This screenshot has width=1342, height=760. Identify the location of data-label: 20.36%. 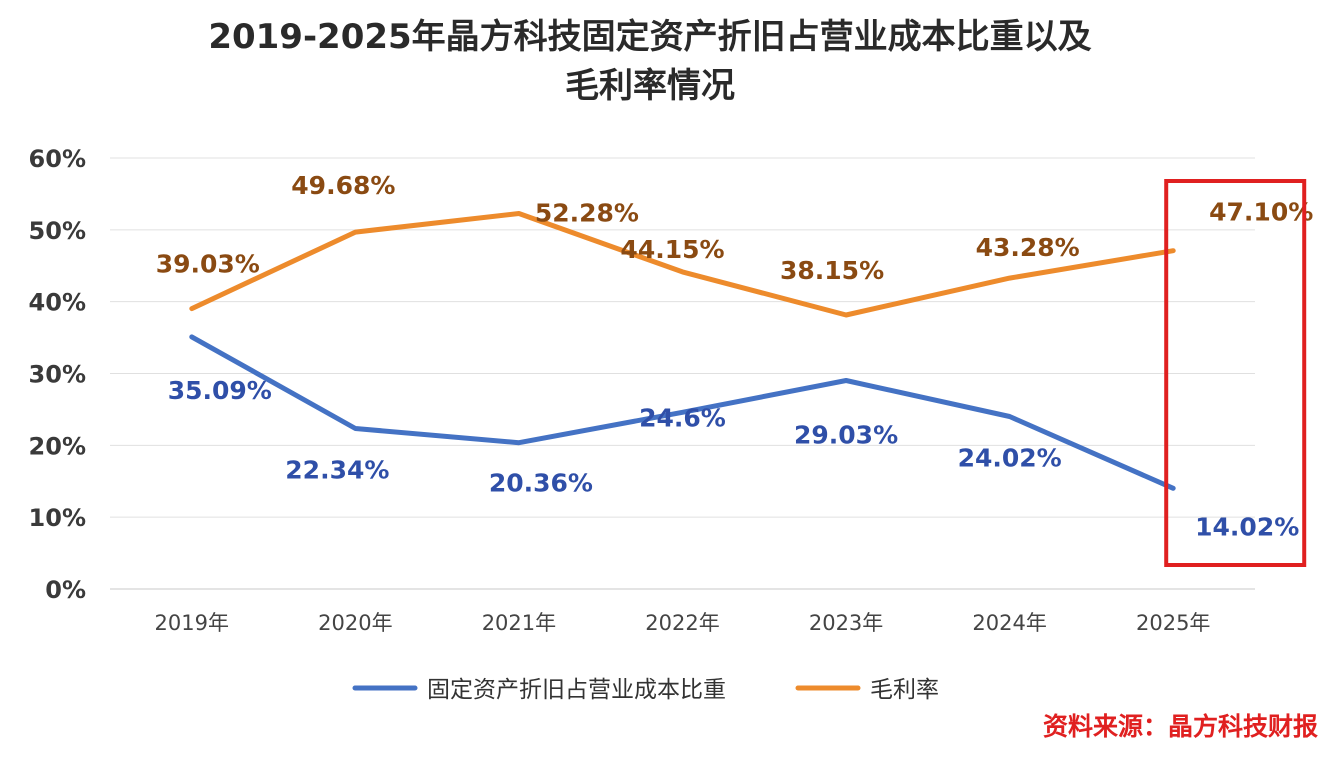
(541, 483).